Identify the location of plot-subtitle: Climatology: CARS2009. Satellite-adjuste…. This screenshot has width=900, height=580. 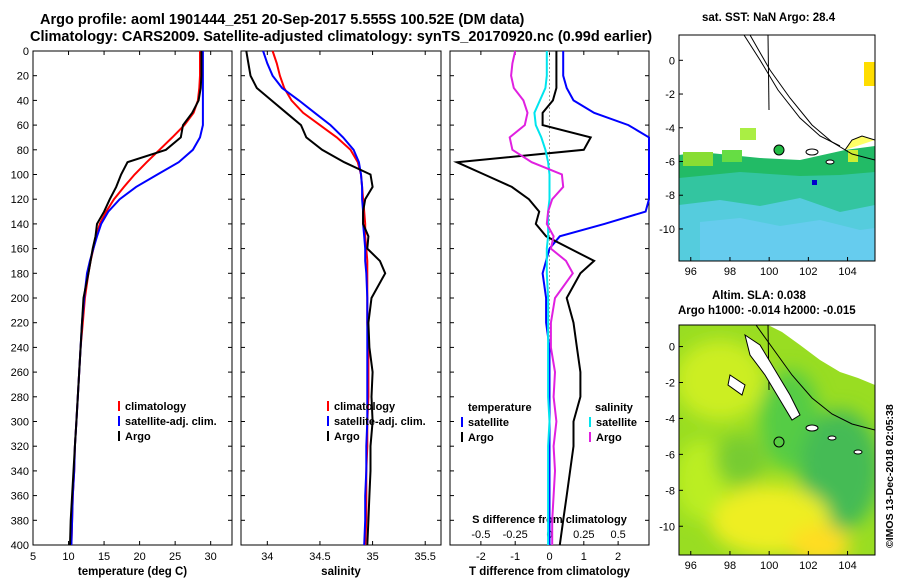
(341, 37).